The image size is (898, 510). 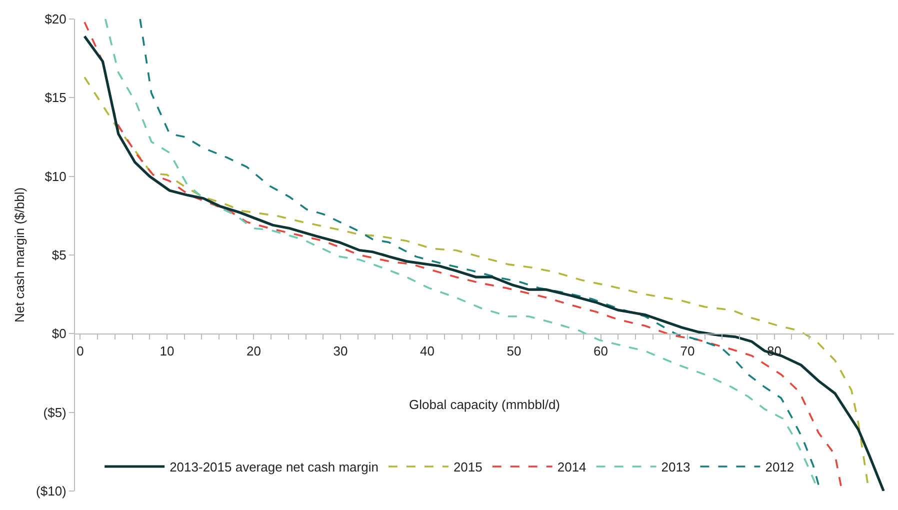 I want to click on y-tick-label: $0, so click(x=59, y=334).